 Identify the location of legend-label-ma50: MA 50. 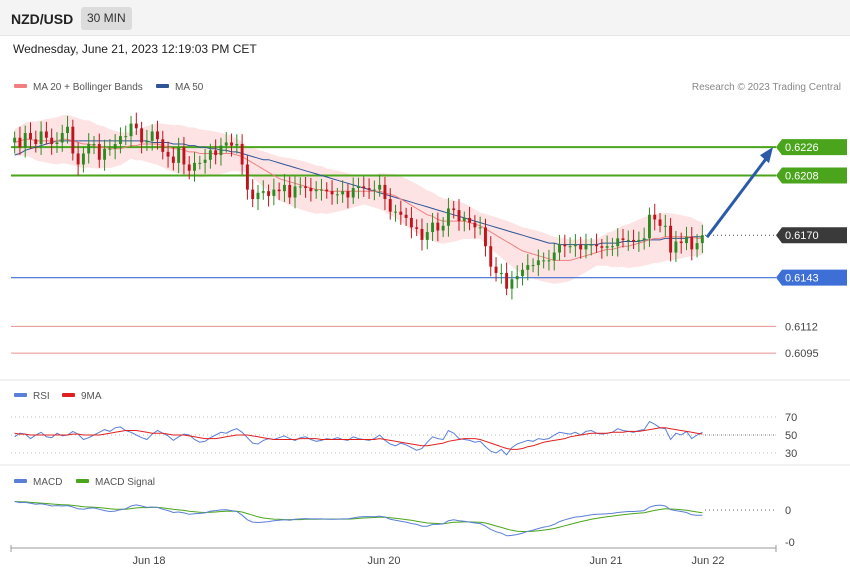
(189, 87).